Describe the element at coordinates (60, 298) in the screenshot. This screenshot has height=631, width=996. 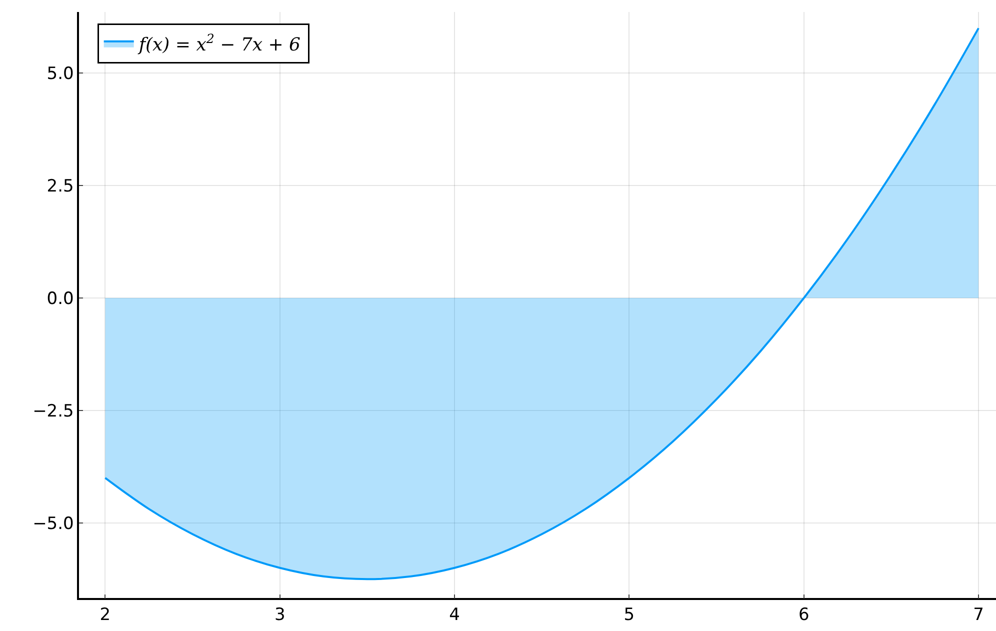
I see `y-tick-label: 0.0` at that location.